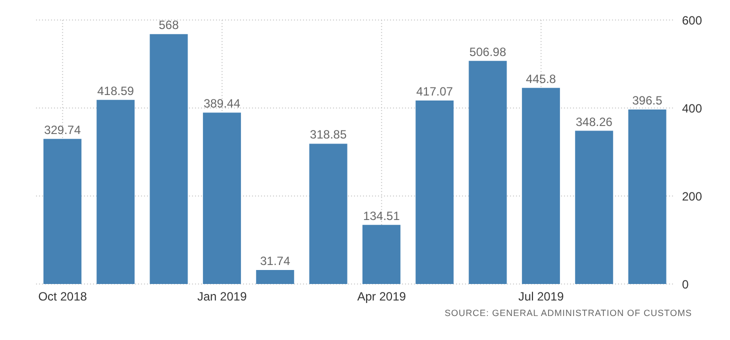  I want to click on x-tick-label: Oct 2018, so click(63, 297).